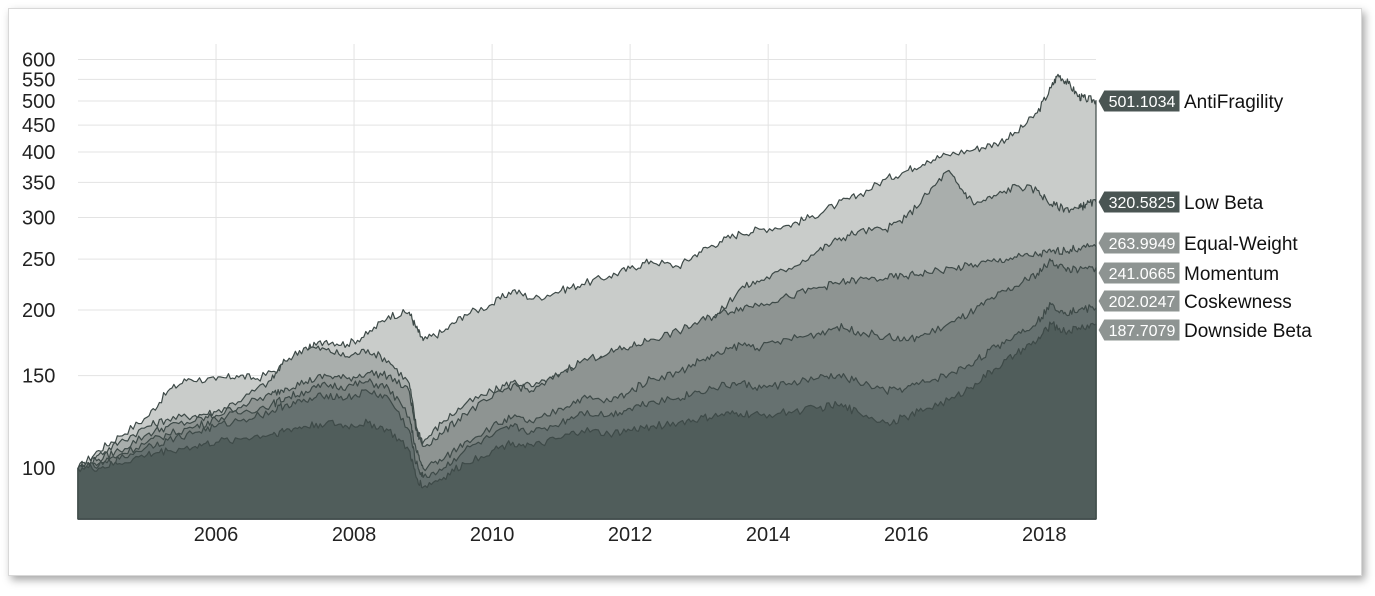 The height and width of the screenshot is (596, 1375). Describe the element at coordinates (1044, 535) in the screenshot. I see `x-tick-label: 2018` at that location.